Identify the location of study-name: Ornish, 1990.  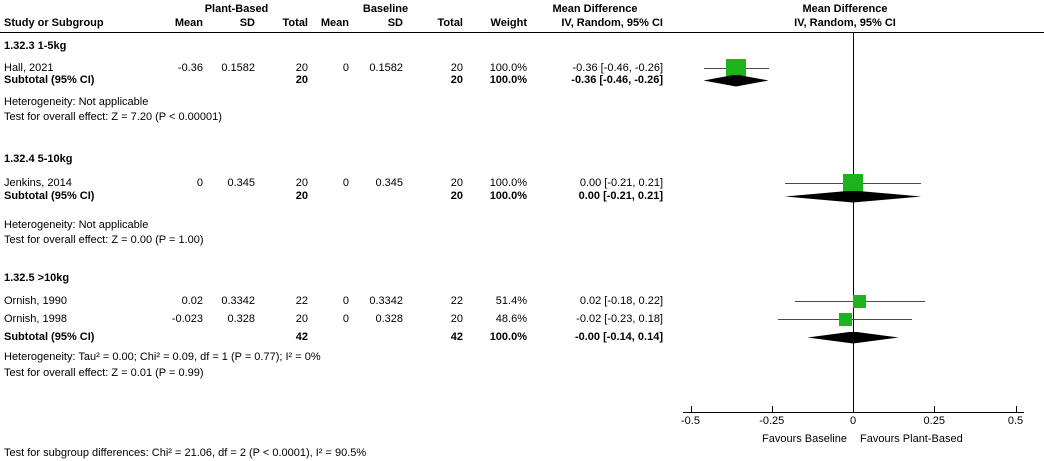
(35, 301).